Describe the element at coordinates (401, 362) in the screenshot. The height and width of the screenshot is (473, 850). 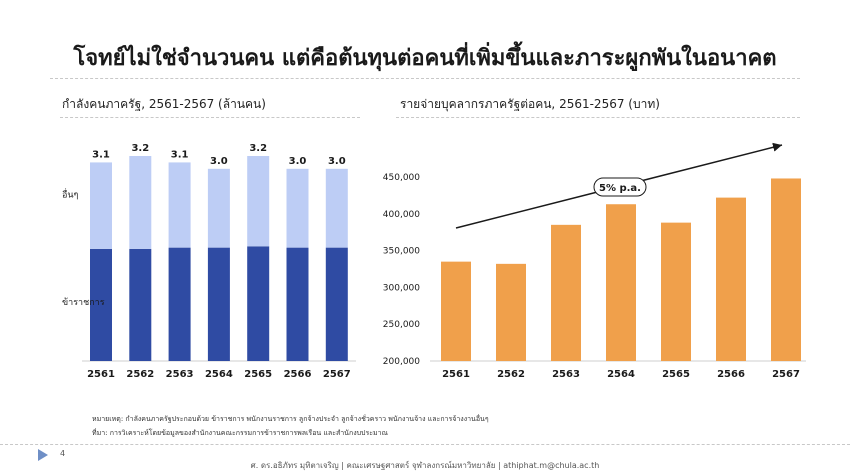
I see `y-tick-label: 200,000` at that location.